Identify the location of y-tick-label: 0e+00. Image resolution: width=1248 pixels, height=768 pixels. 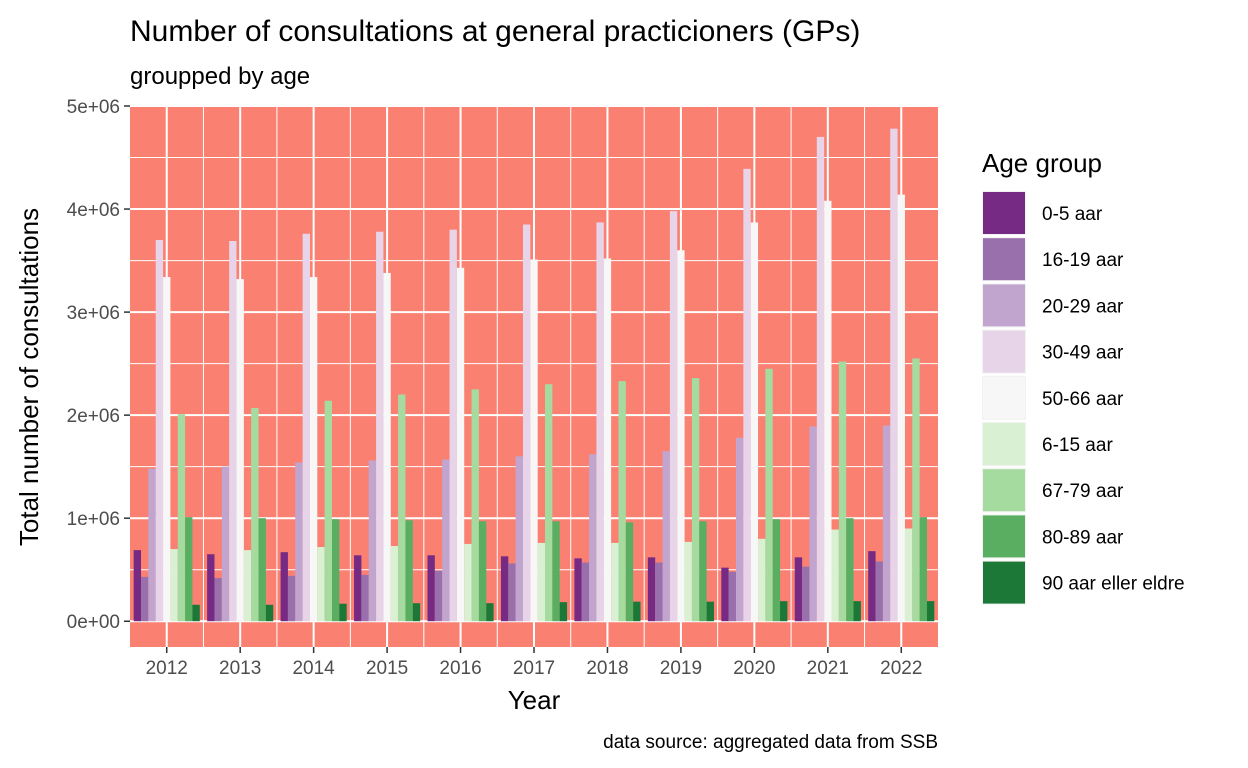
(93, 622).